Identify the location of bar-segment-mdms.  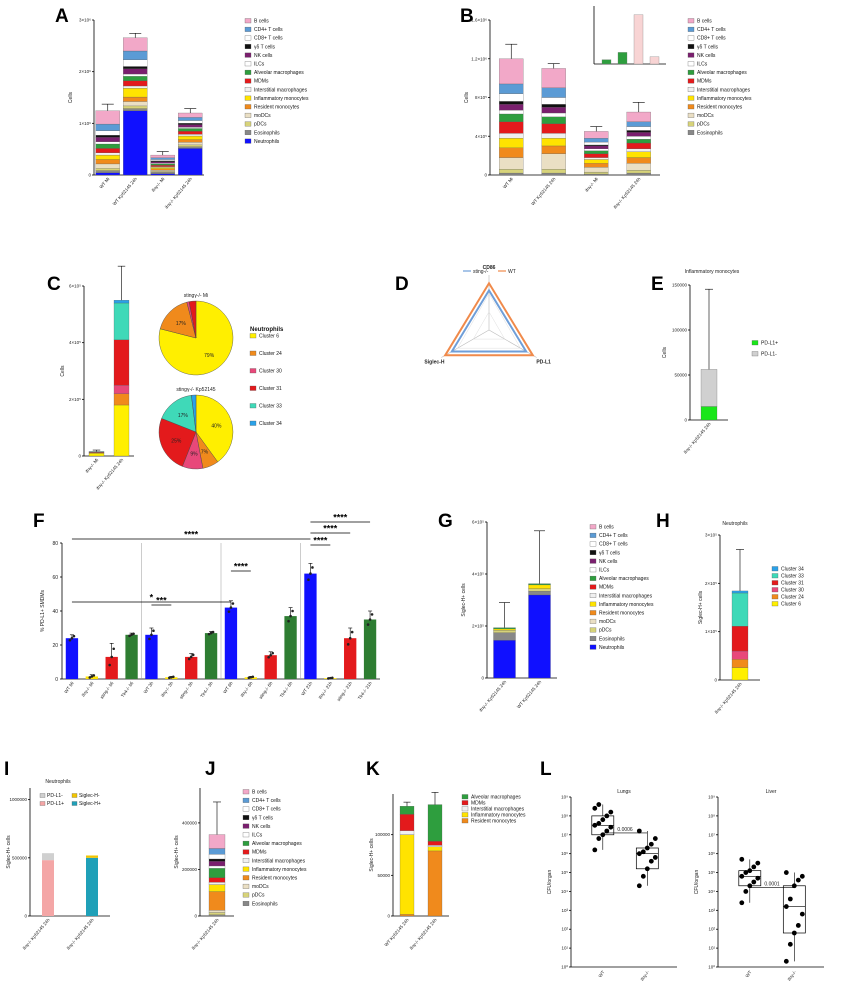
(217, 880).